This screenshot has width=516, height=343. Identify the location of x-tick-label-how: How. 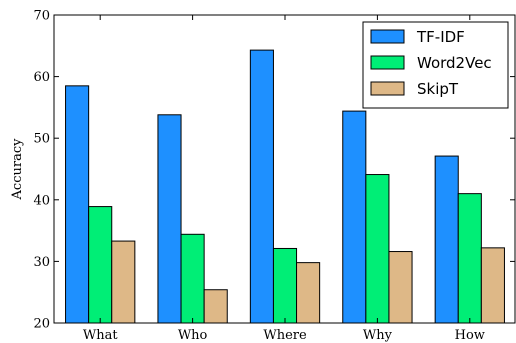
(470, 335).